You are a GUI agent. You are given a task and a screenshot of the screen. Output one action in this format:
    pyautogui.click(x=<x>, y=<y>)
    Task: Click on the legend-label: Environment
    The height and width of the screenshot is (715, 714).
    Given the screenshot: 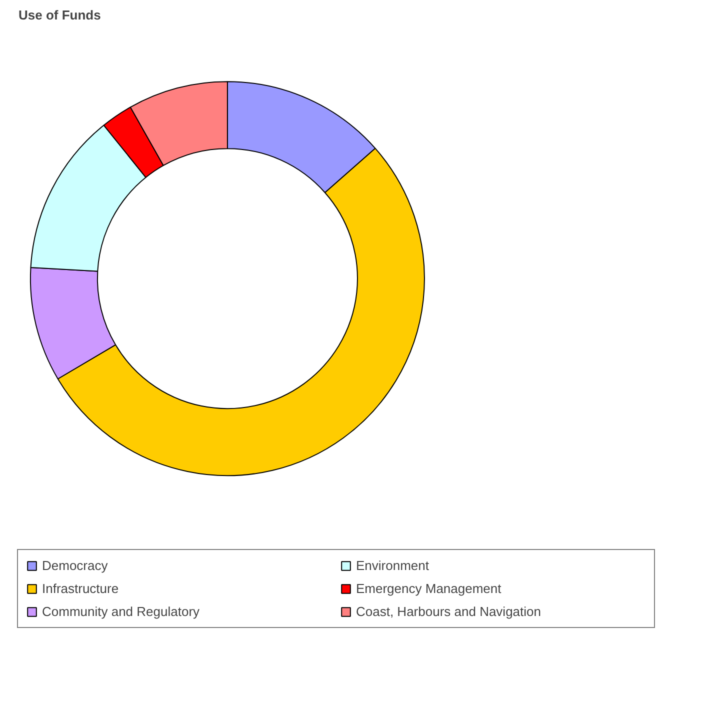 What is the action you would take?
    pyautogui.click(x=393, y=565)
    